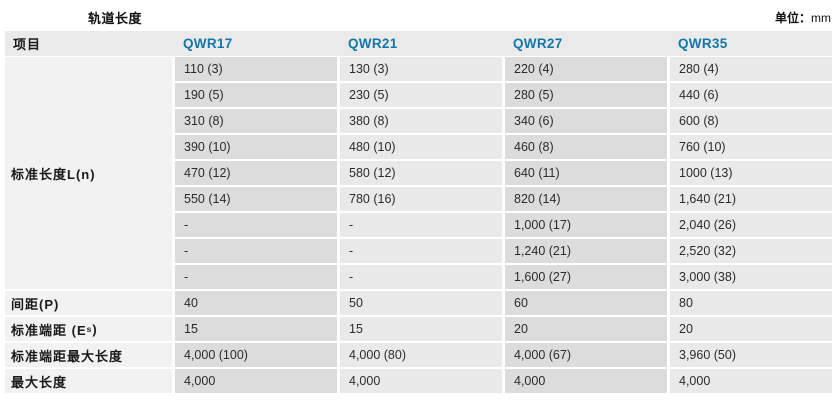 This screenshot has width=837, height=400. I want to click on end-distance-label-prefix: 标准端距 (E, so click(49, 330).